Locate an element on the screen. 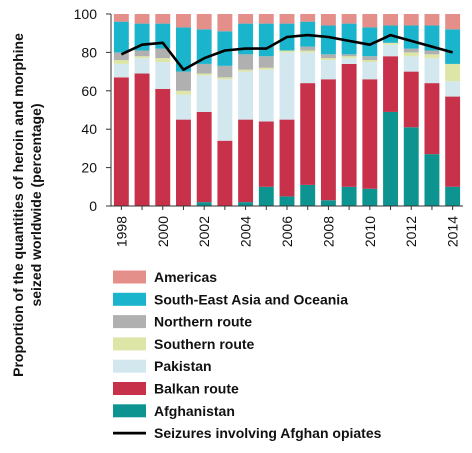 Image resolution: width=472 pixels, height=453 pixels. afghan-opiates-seizures-line is located at coordinates (286, 52).